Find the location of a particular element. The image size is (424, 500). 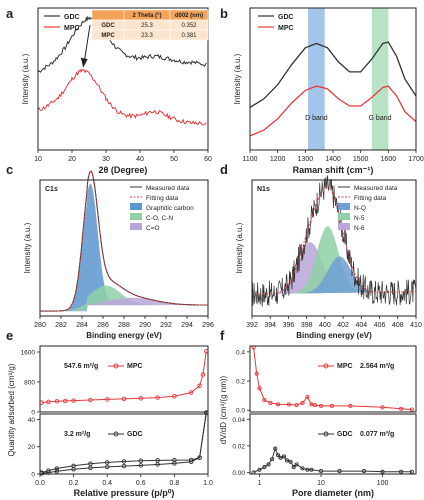

y-tick-label: 0.00 is located at coordinates (238, 473).